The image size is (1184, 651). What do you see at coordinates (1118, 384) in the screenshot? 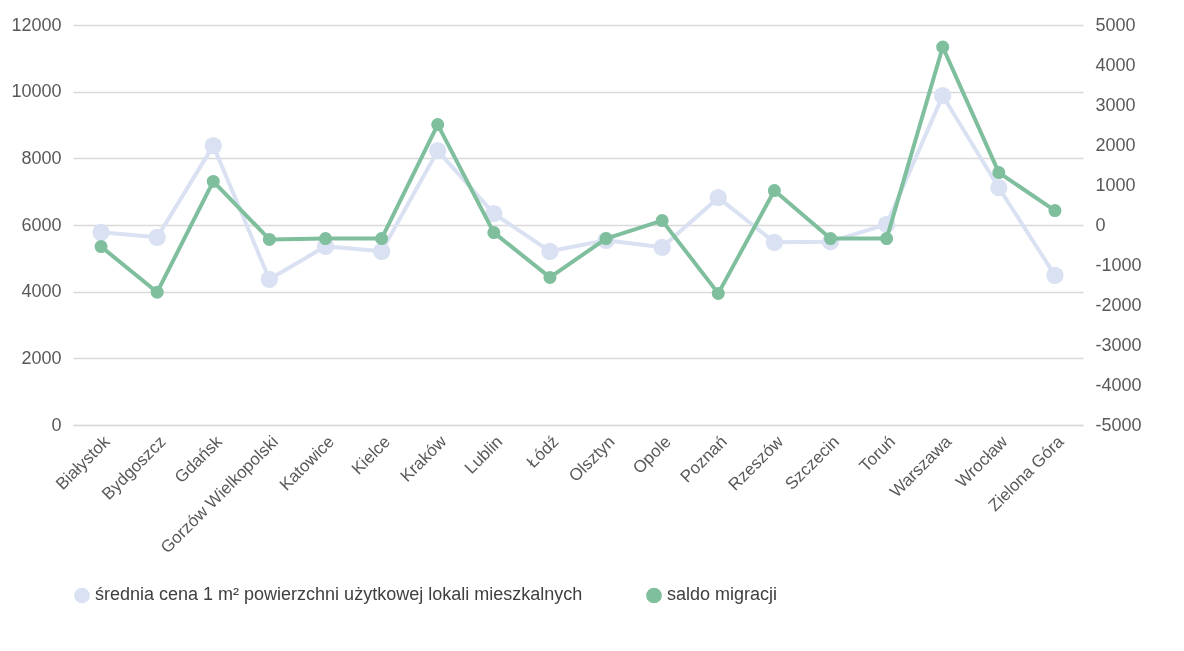
I see `y2-tick-label: -4000` at bounding box center [1118, 384].